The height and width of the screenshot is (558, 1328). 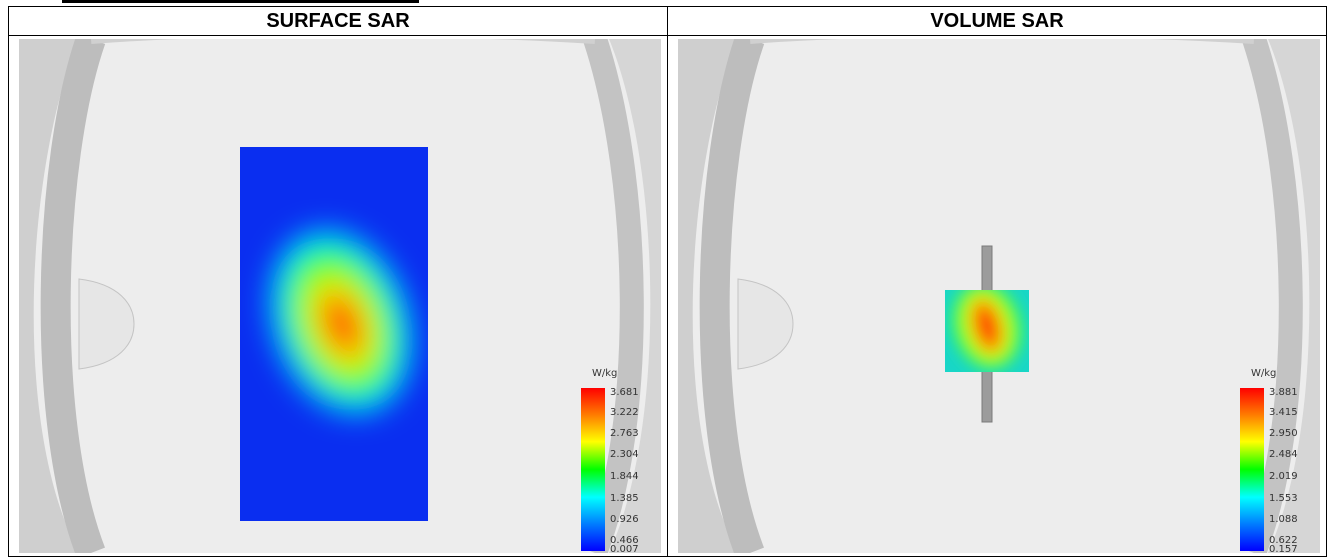 I want to click on volume-scale-tick: 0.157, so click(x=1283, y=548).